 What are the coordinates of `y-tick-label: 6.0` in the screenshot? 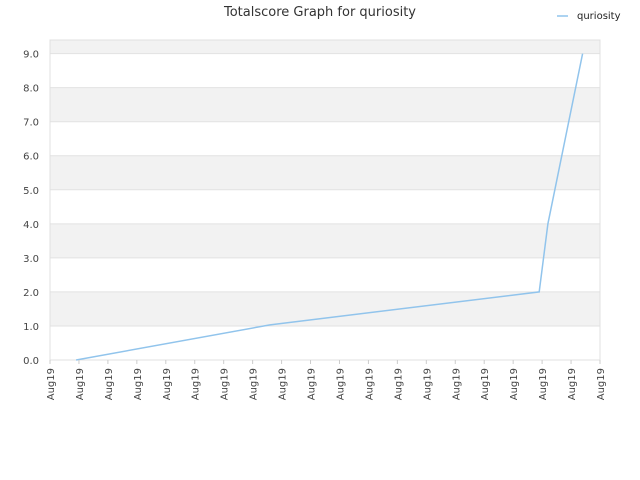 It's located at (31, 157).